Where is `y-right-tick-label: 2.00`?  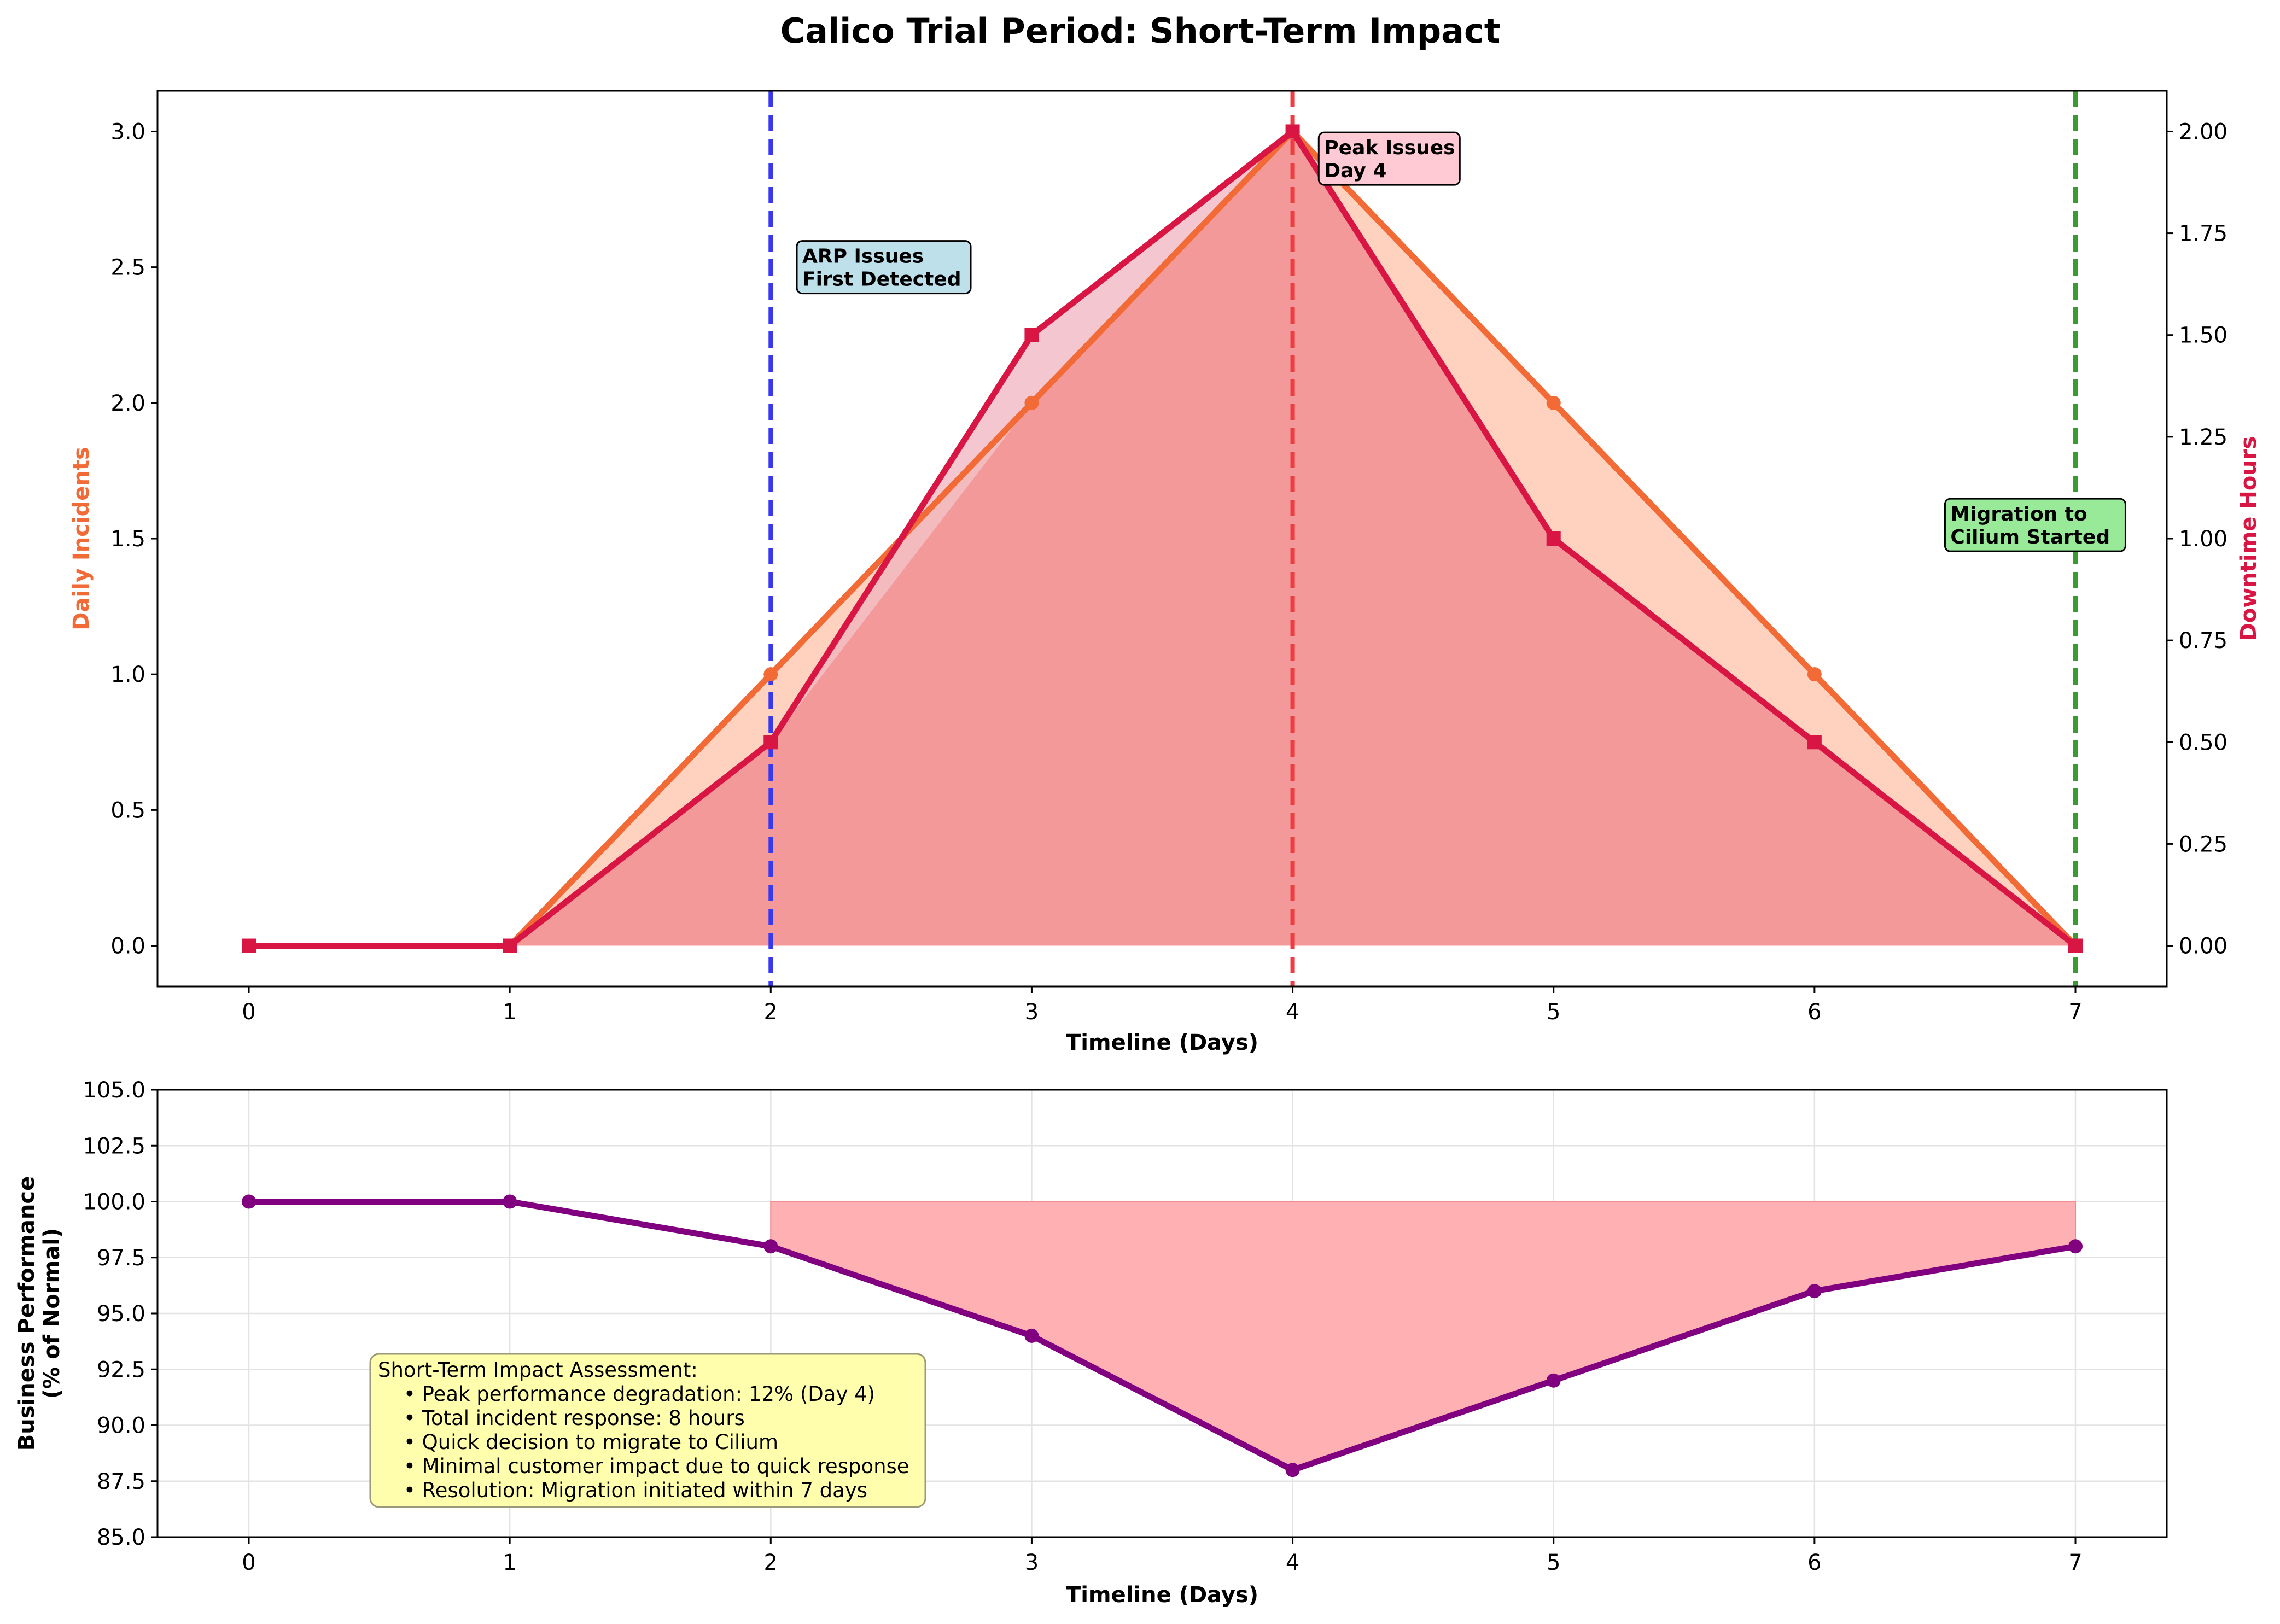 y-right-tick-label: 2.00 is located at coordinates (2203, 131).